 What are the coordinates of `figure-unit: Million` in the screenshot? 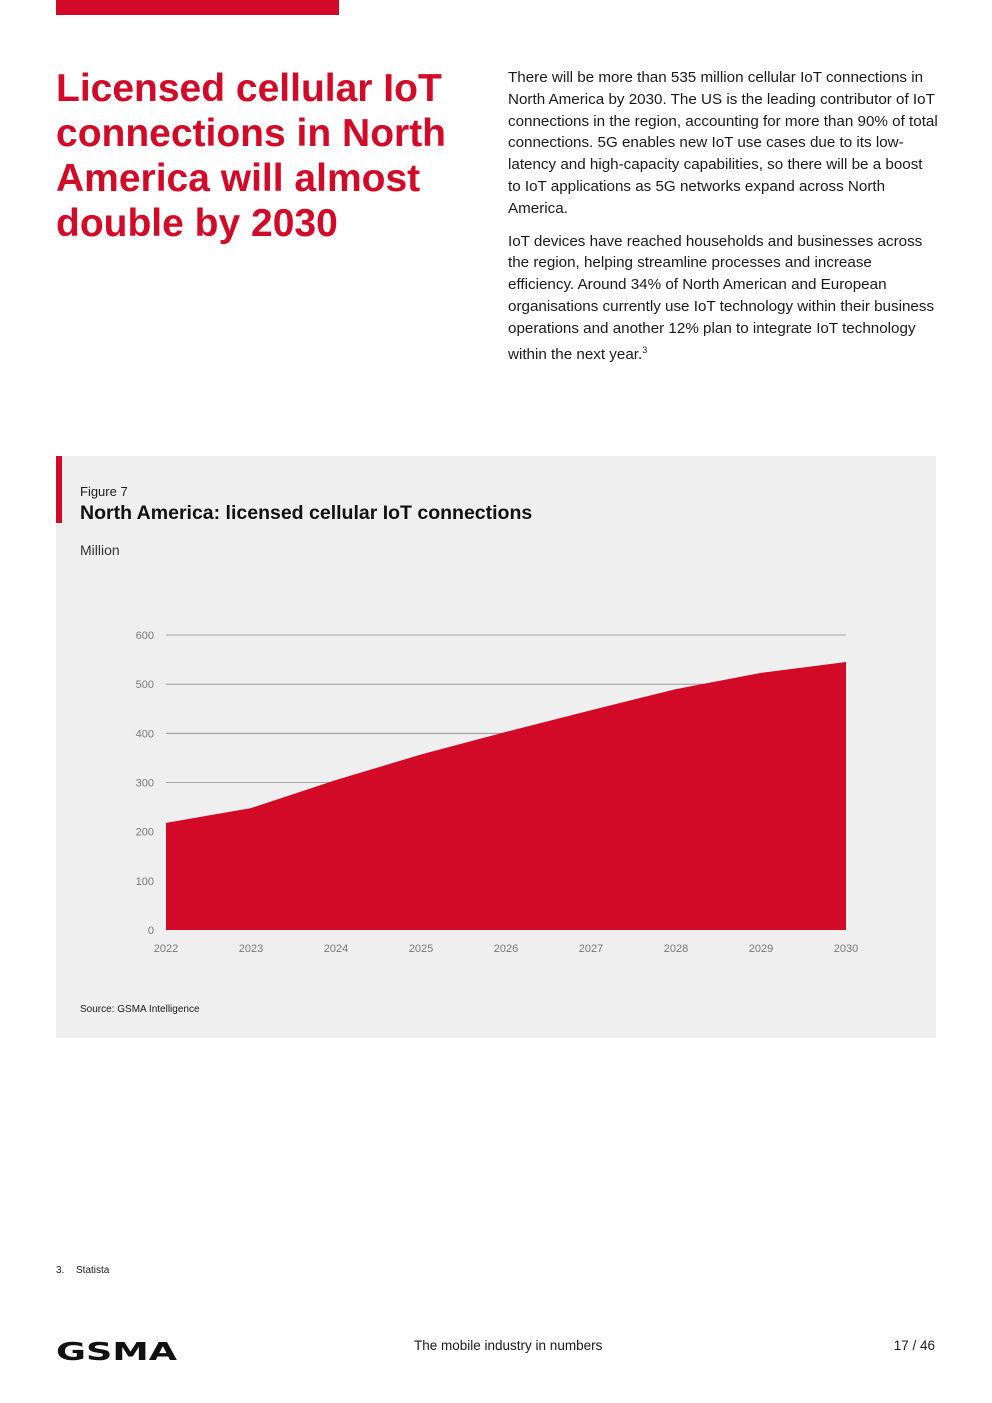 It's located at (100, 550).